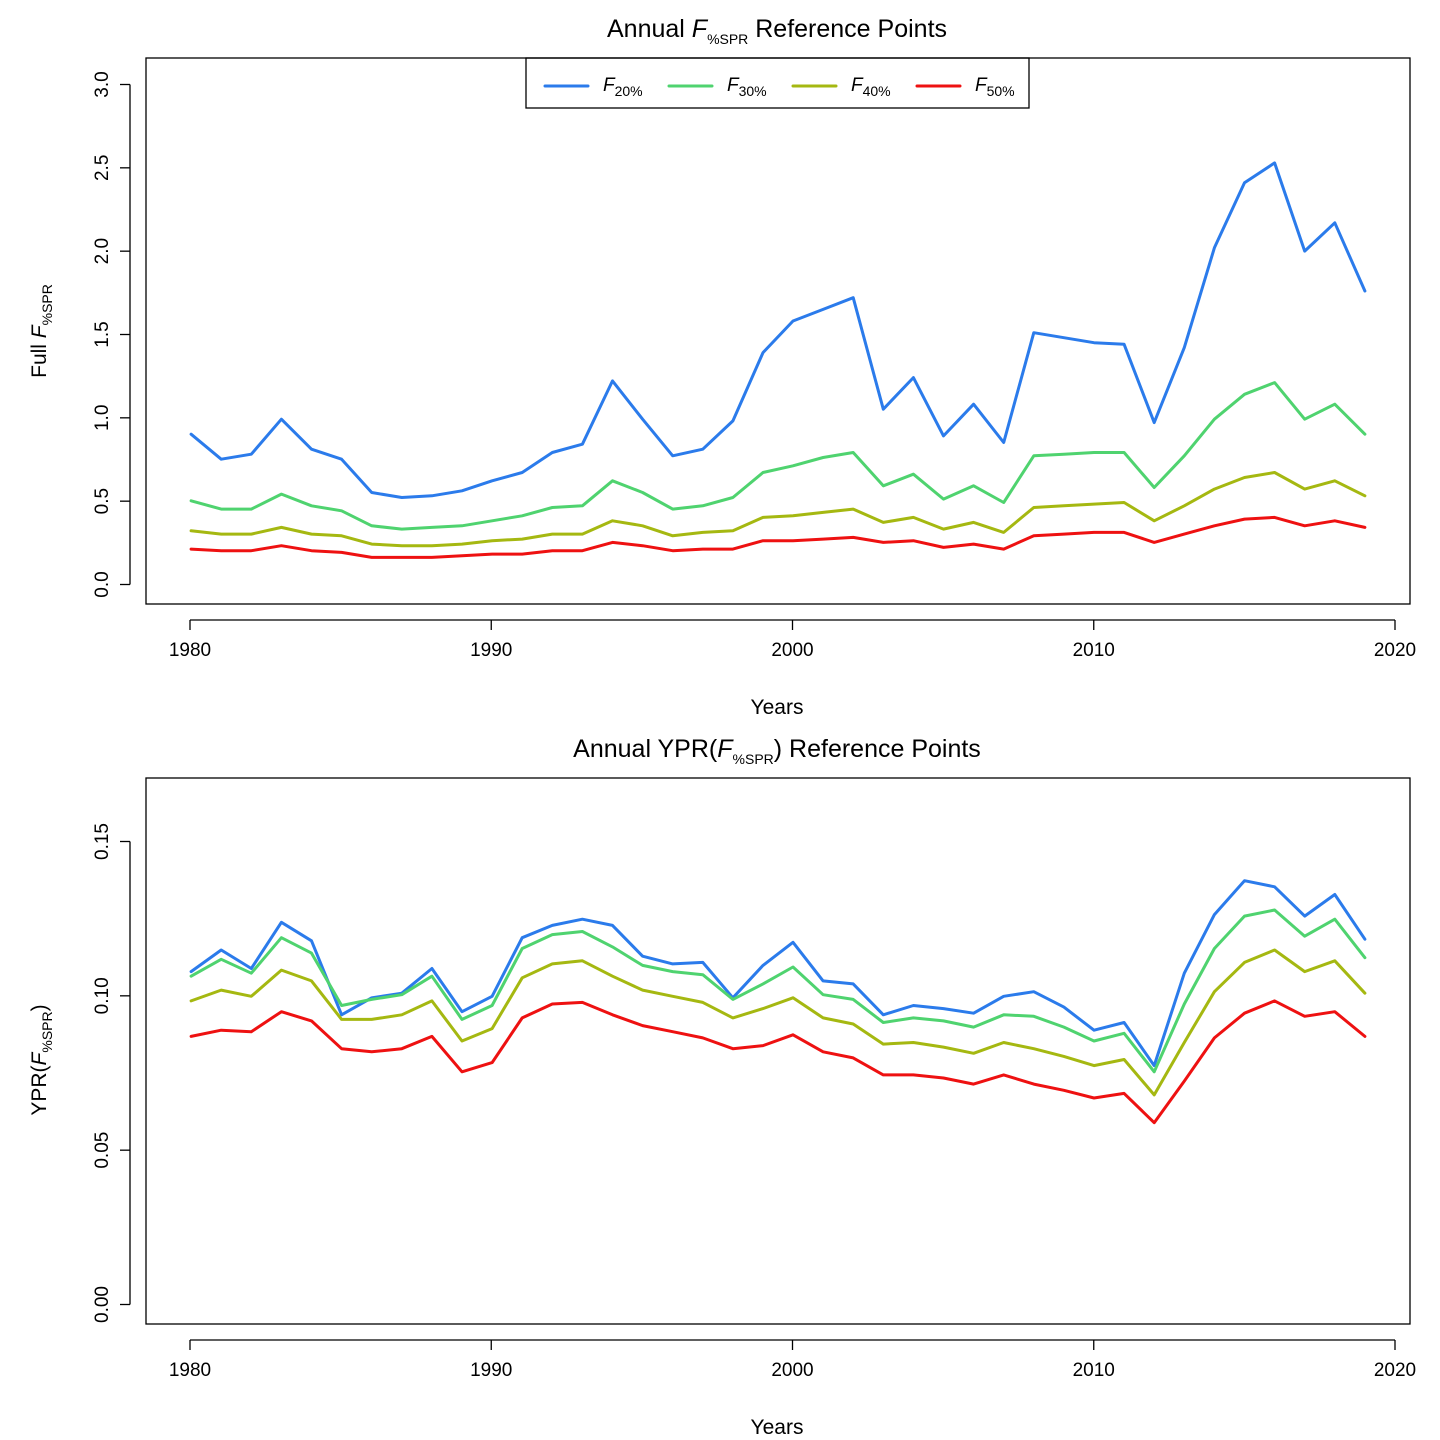 The height and width of the screenshot is (1440, 1440). What do you see at coordinates (717, 87) in the screenshot?
I see `legend-item-f30: F30%` at bounding box center [717, 87].